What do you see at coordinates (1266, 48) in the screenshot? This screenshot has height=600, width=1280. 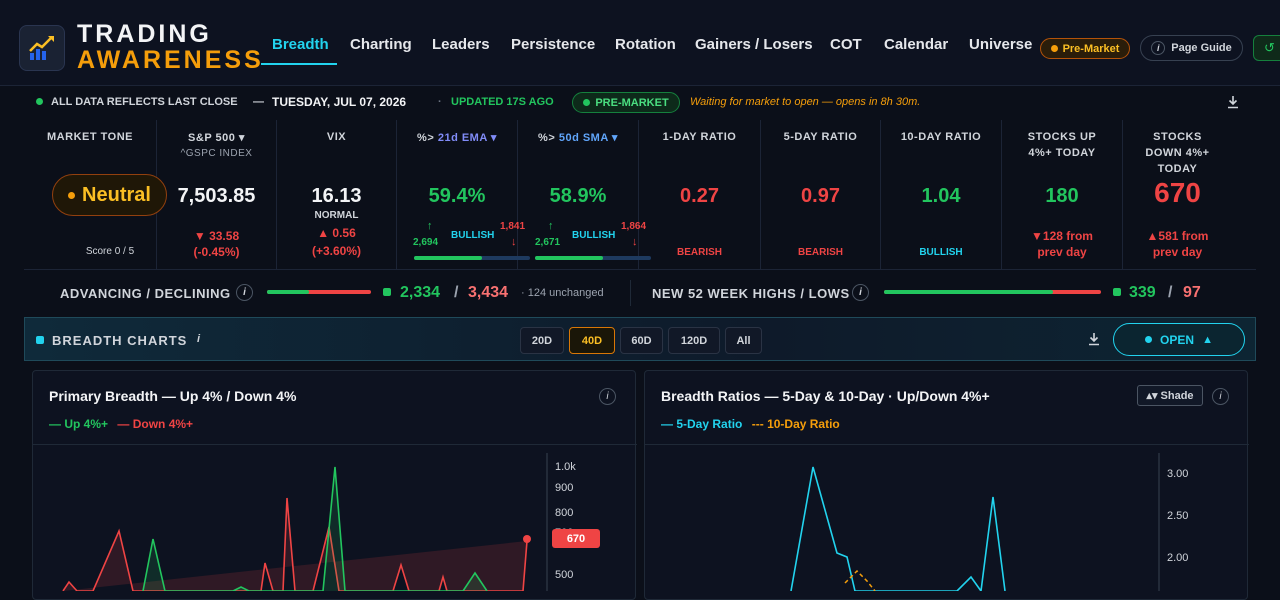 I see `refresh-button: ↺` at bounding box center [1266, 48].